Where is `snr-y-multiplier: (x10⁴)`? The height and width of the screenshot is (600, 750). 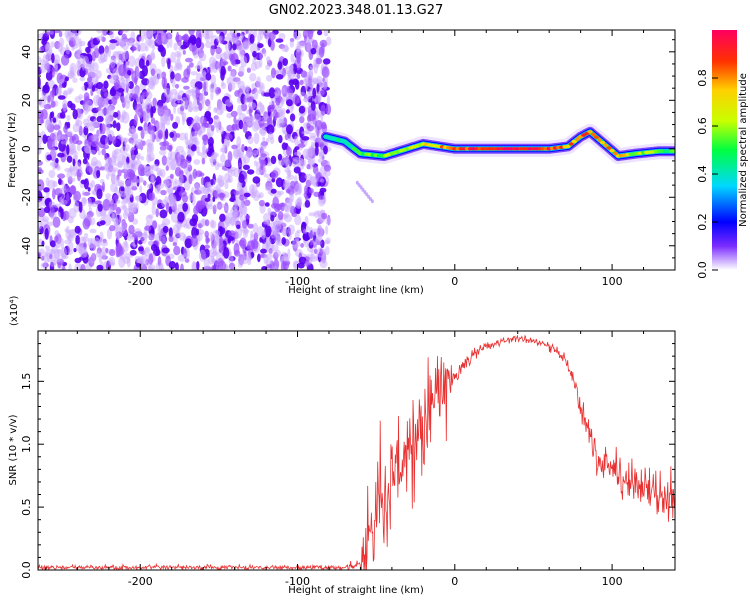 snr-y-multiplier: (x10⁴) is located at coordinates (14, 310).